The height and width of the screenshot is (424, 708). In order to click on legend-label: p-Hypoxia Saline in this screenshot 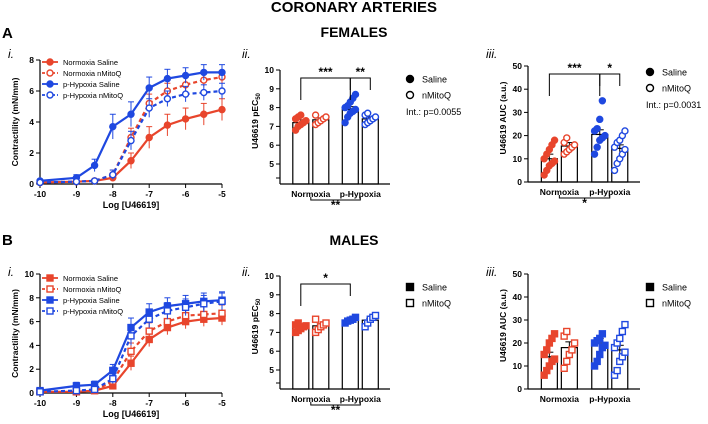, I will do `click(91, 84)`.